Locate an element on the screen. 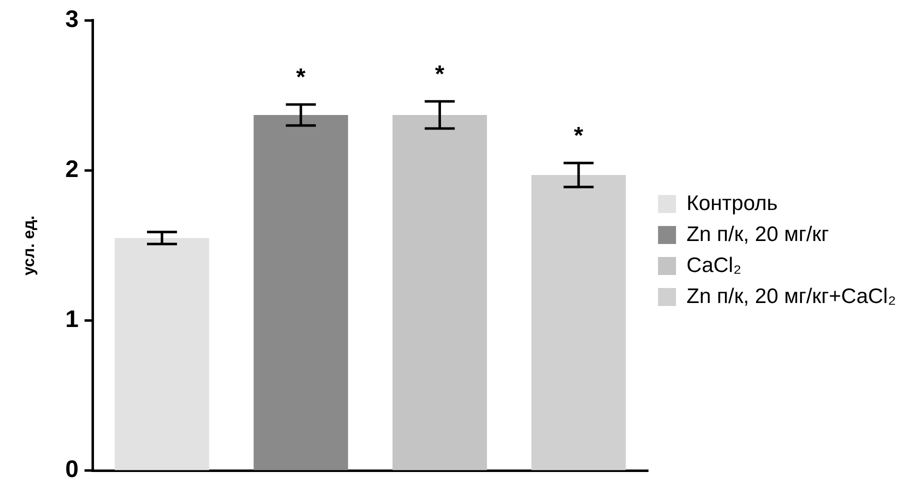 The width and height of the screenshot is (916, 491). y-tick-label: 0 is located at coordinates (72, 470).